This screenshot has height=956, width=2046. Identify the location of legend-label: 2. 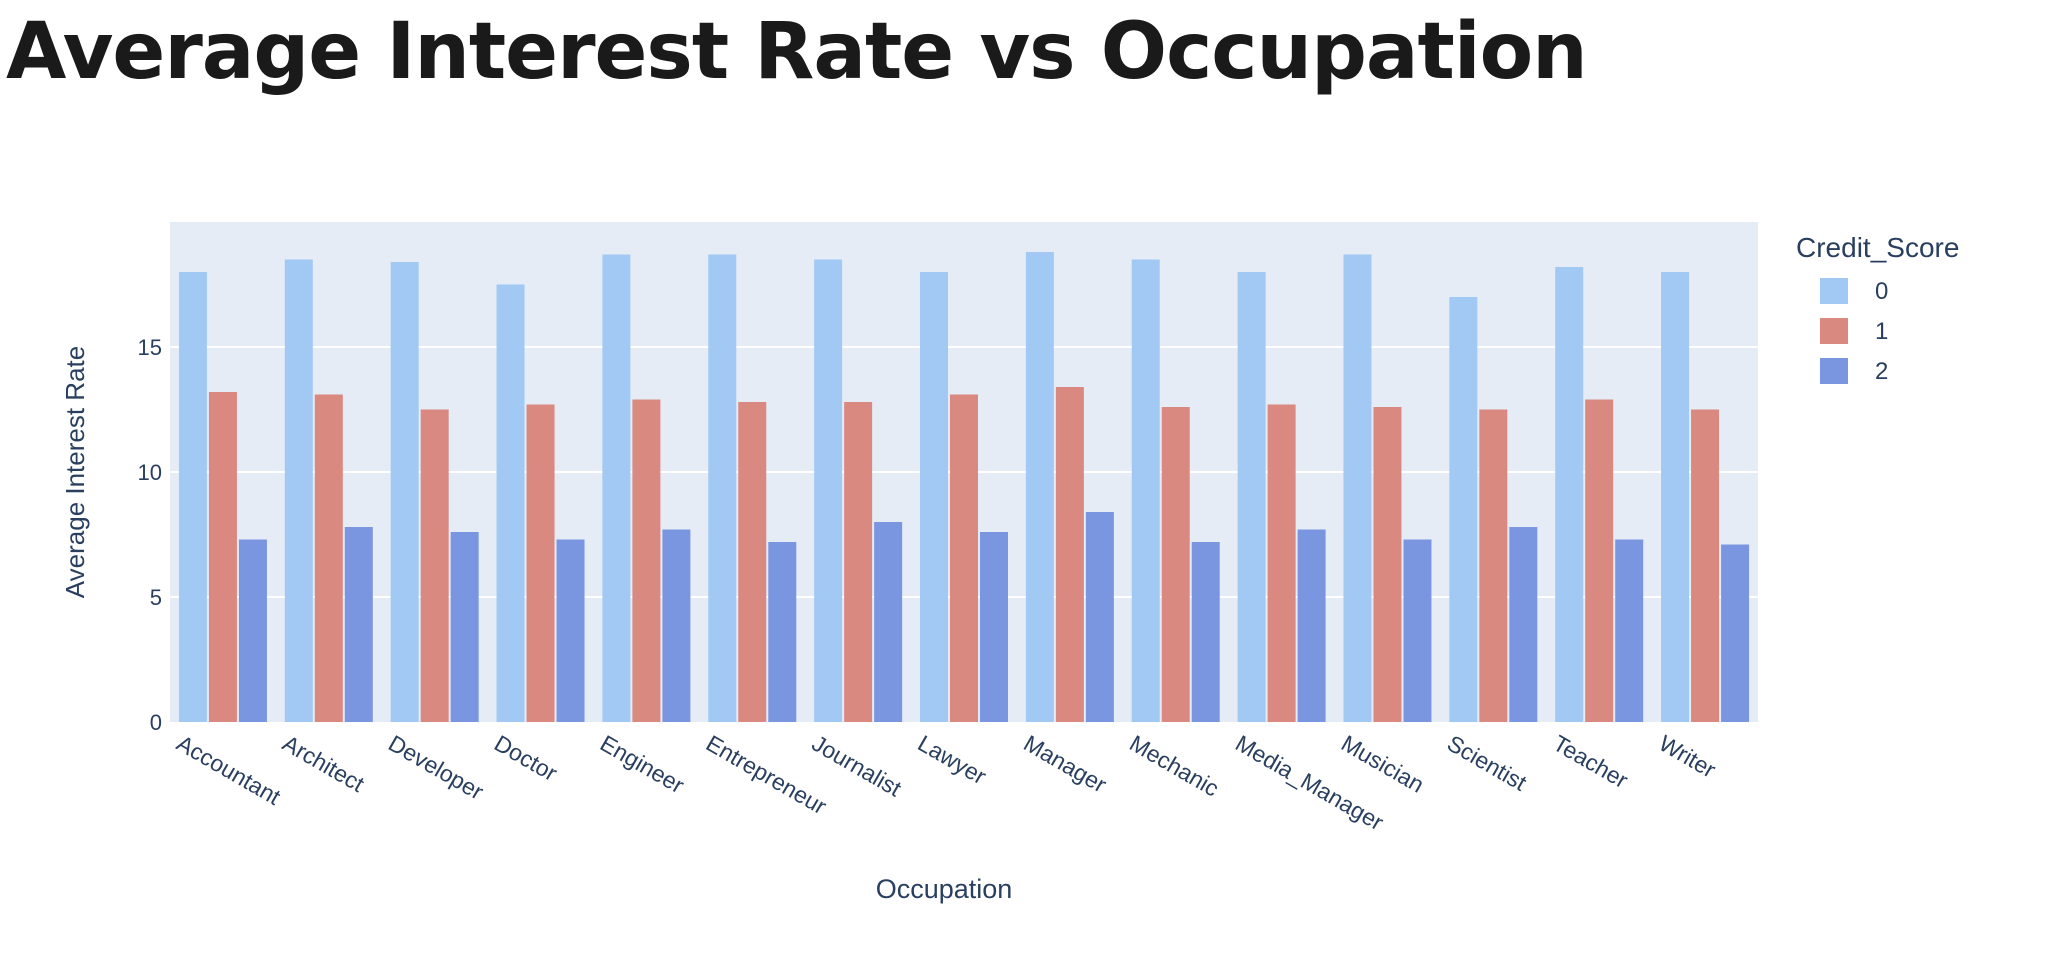
(1881, 371).